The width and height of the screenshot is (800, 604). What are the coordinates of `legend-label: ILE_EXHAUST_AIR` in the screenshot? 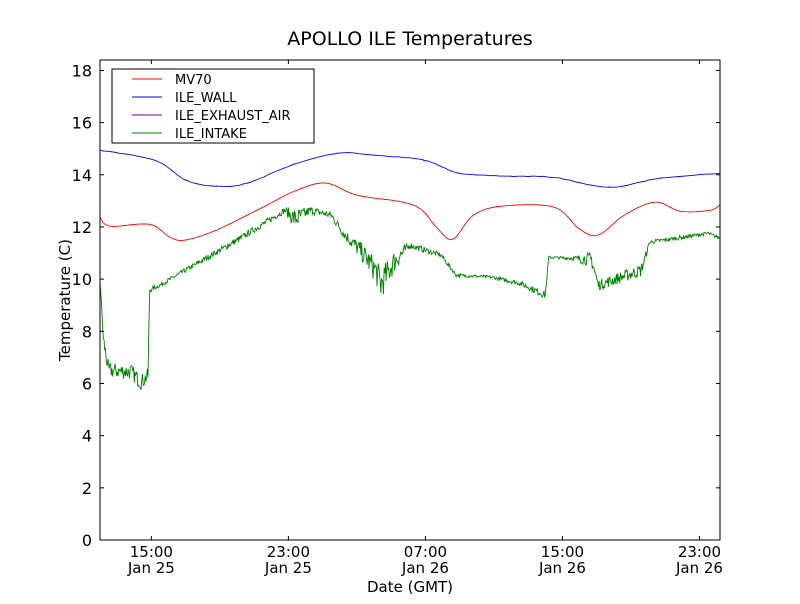 It's located at (233, 116).